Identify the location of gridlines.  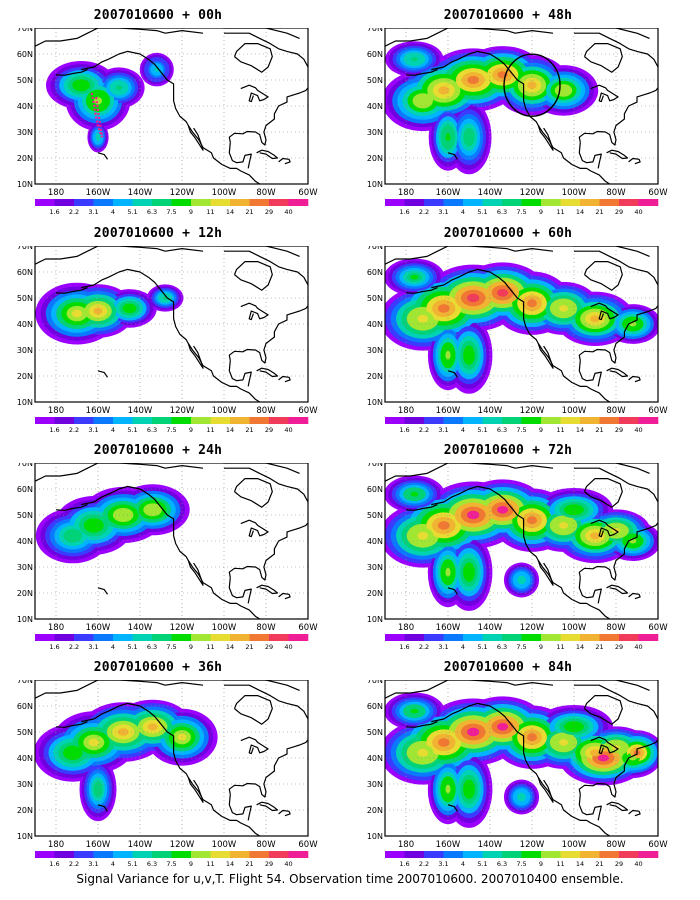
(521, 106).